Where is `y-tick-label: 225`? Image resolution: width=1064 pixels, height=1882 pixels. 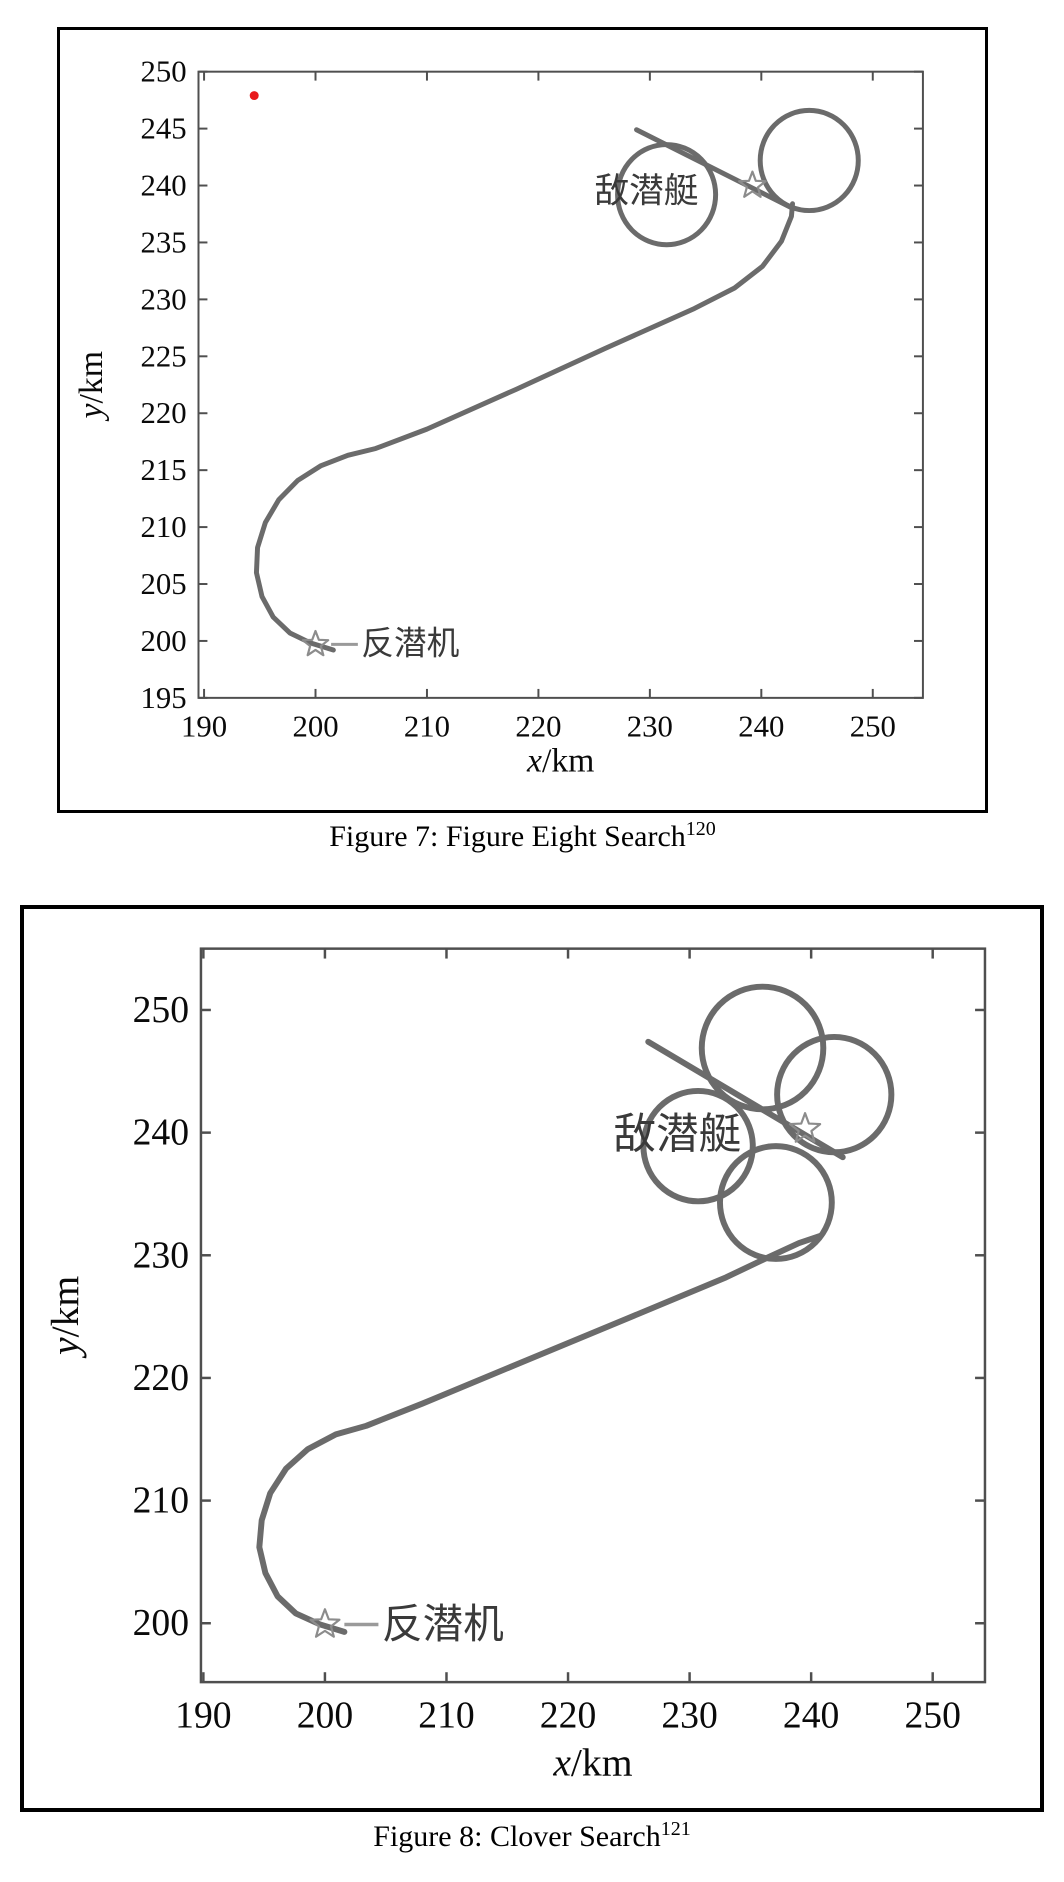
y-tick-label: 225 is located at coordinates (163, 356).